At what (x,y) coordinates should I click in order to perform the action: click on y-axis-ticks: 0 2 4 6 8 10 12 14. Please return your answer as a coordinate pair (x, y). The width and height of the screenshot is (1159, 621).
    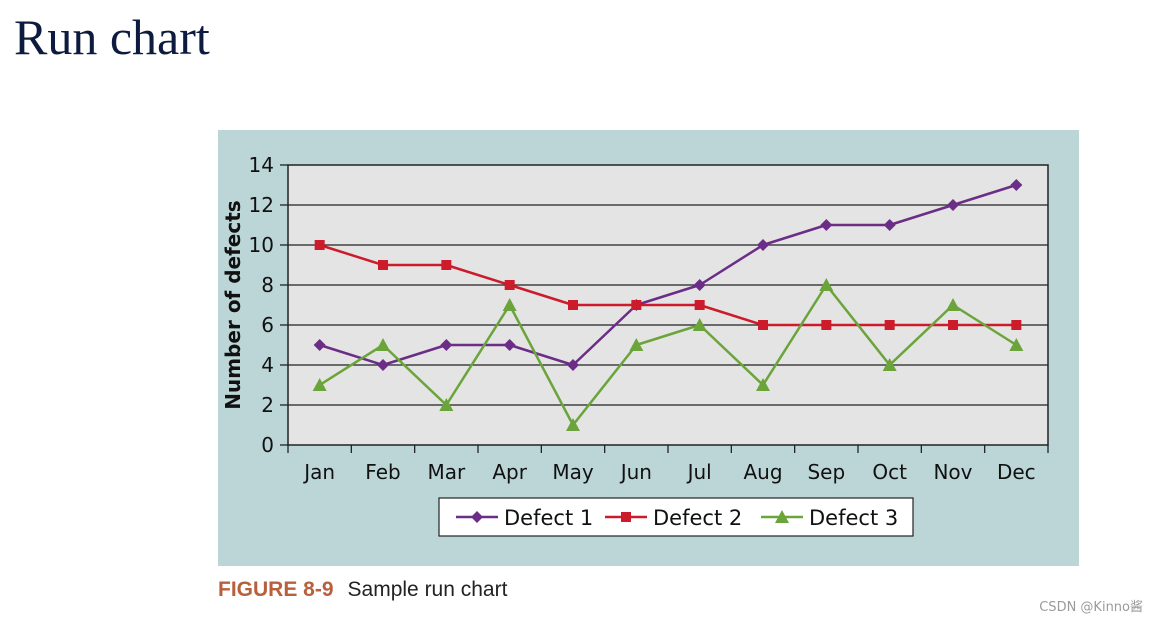
    Looking at the image, I should click on (268, 305).